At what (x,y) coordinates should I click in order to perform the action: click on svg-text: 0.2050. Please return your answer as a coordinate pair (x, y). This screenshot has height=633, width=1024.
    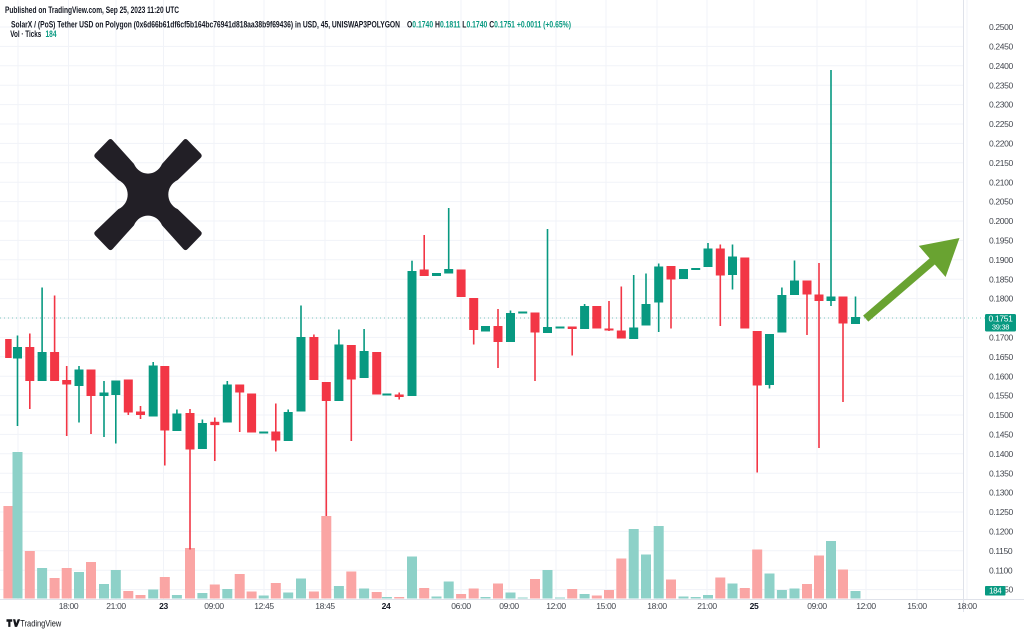
    Looking at the image, I should click on (1001, 202).